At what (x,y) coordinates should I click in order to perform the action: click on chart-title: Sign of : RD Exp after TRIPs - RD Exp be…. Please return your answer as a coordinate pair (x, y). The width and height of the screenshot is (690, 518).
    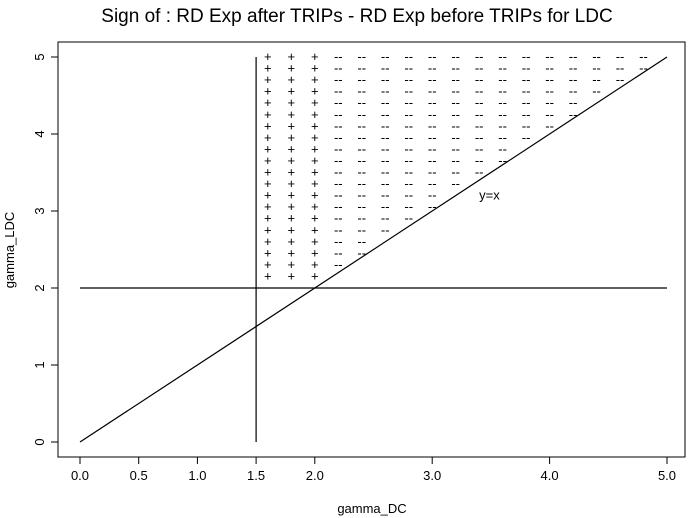
    Looking at the image, I should click on (356, 16).